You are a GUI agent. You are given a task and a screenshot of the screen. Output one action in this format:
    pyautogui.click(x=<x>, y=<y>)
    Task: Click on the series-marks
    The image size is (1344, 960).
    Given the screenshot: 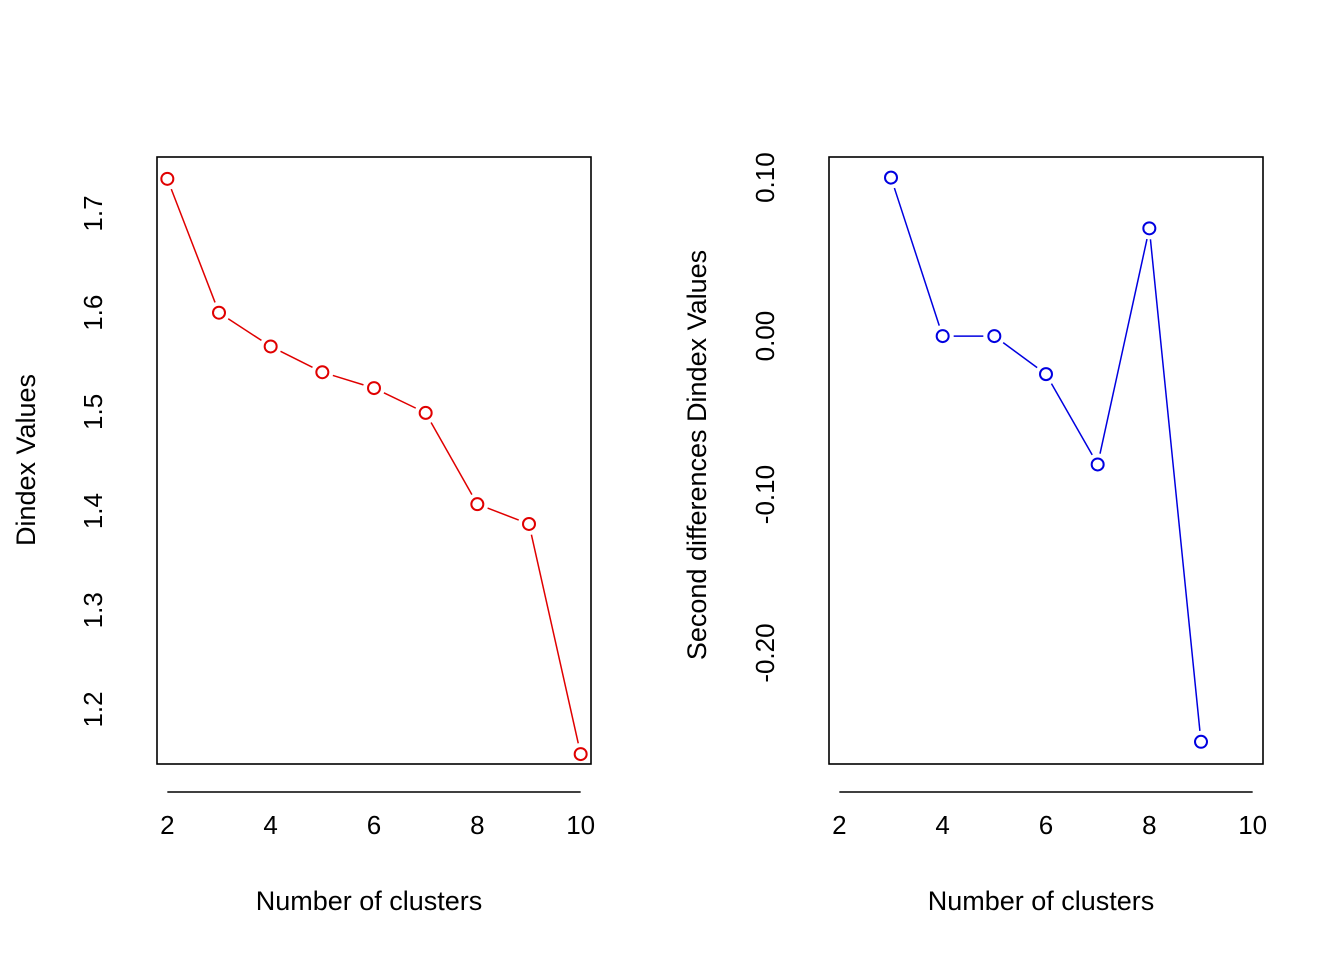 What is the action you would take?
    pyautogui.click(x=1046, y=459)
    